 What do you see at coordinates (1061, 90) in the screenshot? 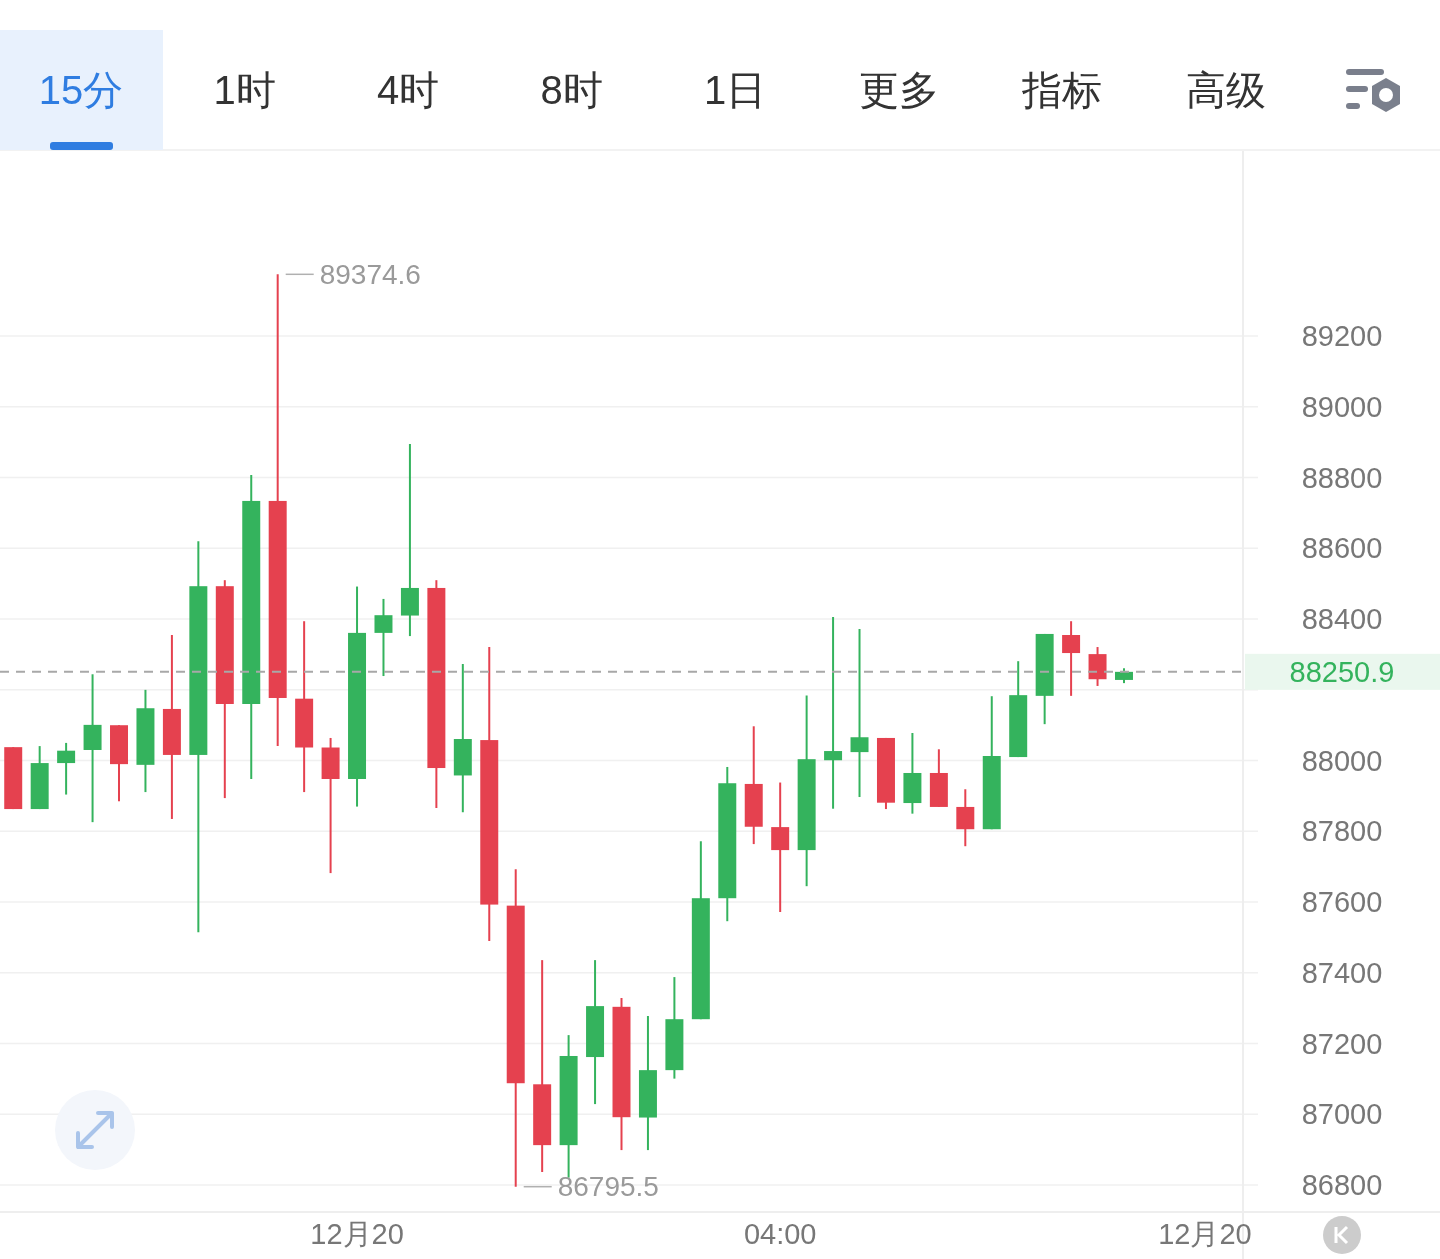
I see `text: 指标` at bounding box center [1061, 90].